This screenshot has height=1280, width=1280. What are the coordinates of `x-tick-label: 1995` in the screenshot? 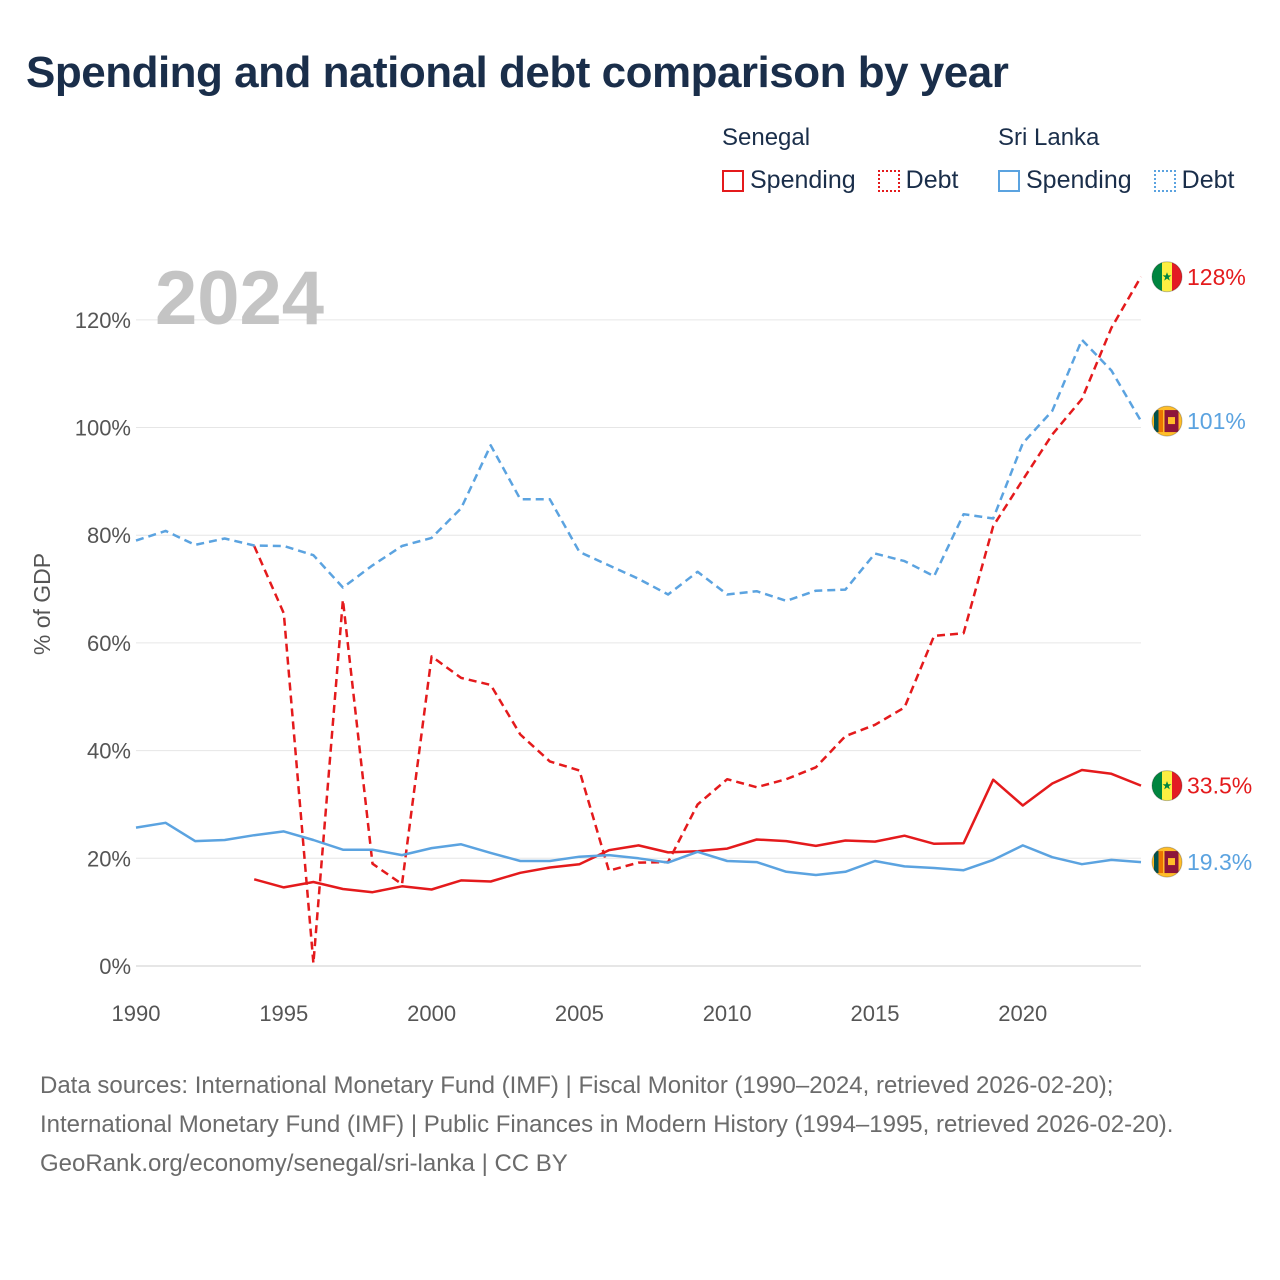 It's located at (283, 1013).